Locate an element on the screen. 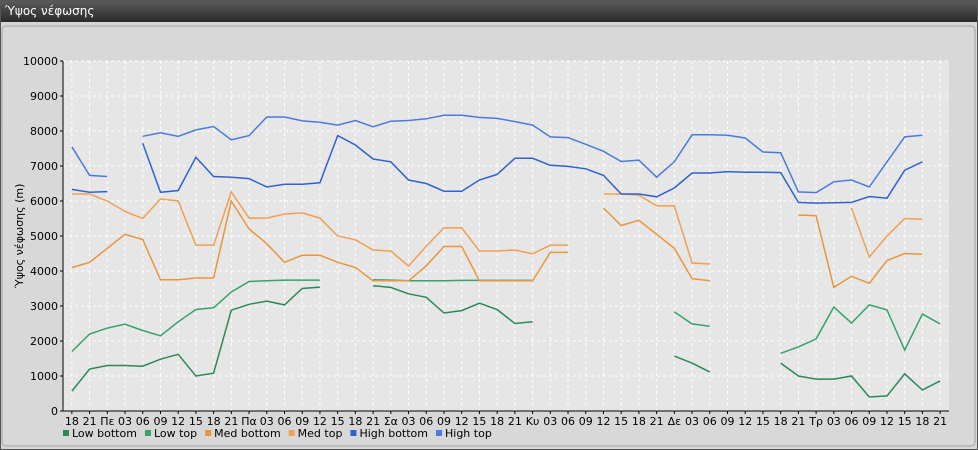 The width and height of the screenshot is (978, 450). y-tick-label: 2000 is located at coordinates (44, 341).